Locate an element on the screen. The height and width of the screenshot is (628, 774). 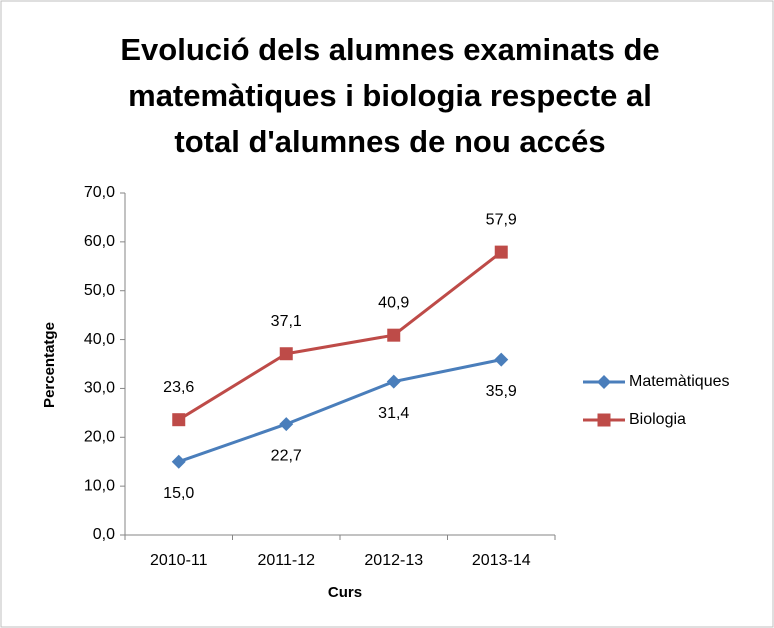
data-label: 57,9 is located at coordinates (501, 219).